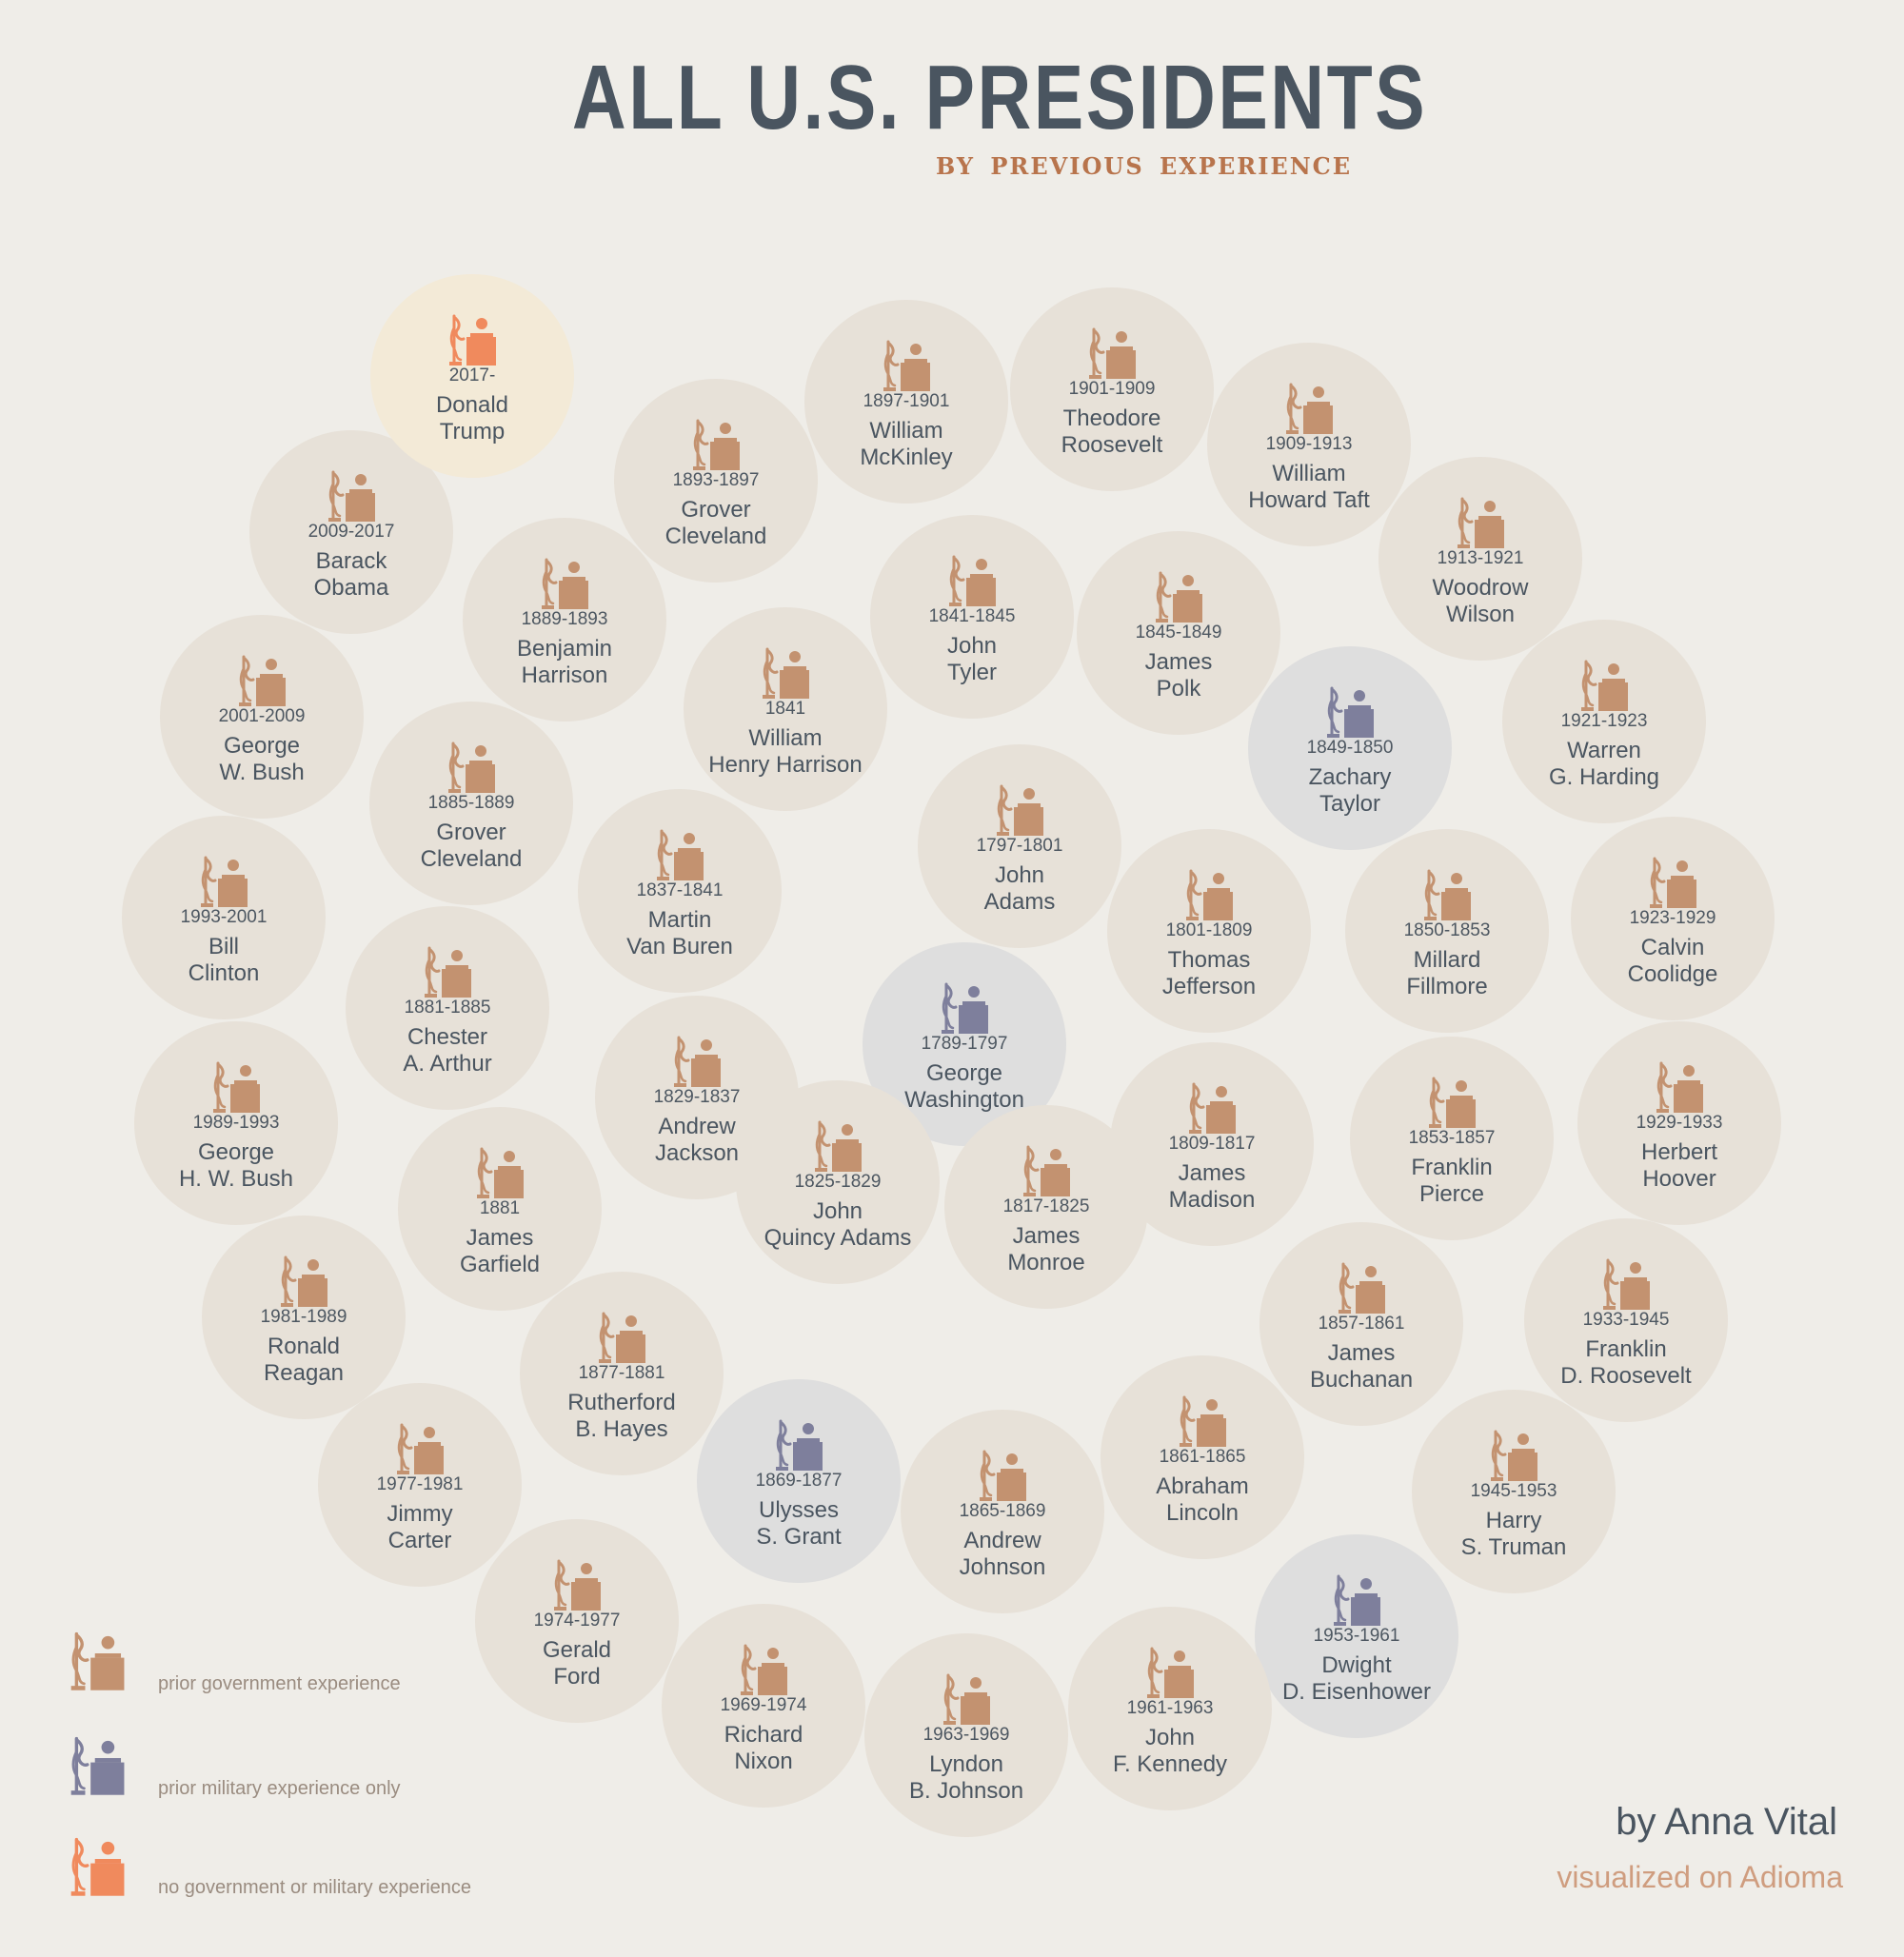 The height and width of the screenshot is (1957, 1904). I want to click on president-bubble-lb-johnson: 1963-1969 Lyndon B. Johnson, so click(966, 1735).